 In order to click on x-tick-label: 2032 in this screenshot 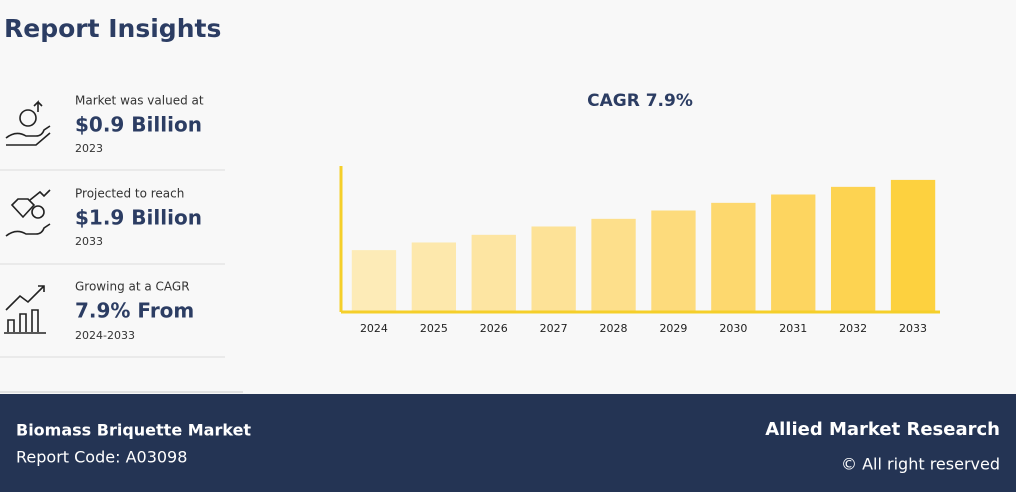, I will do `click(853, 328)`.